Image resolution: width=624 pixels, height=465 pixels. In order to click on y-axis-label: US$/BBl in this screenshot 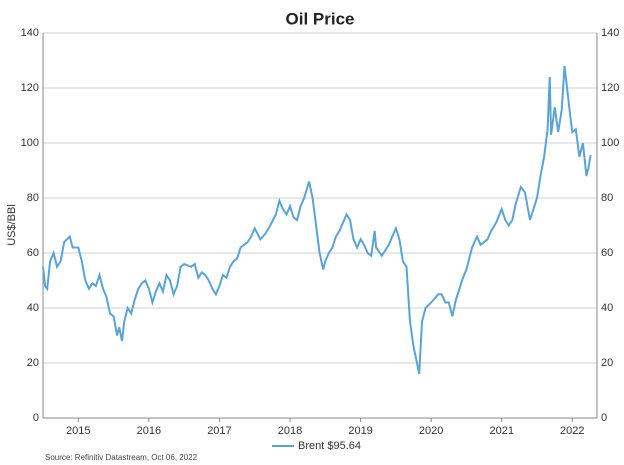, I will do `click(12, 225)`.